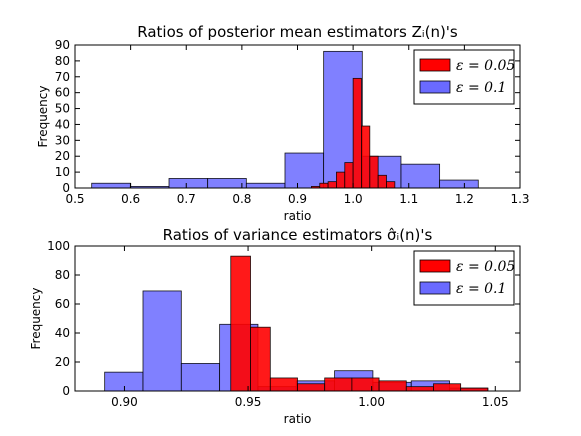  What do you see at coordinates (62, 45) in the screenshot?
I see `y-tick-label: 90` at bounding box center [62, 45].